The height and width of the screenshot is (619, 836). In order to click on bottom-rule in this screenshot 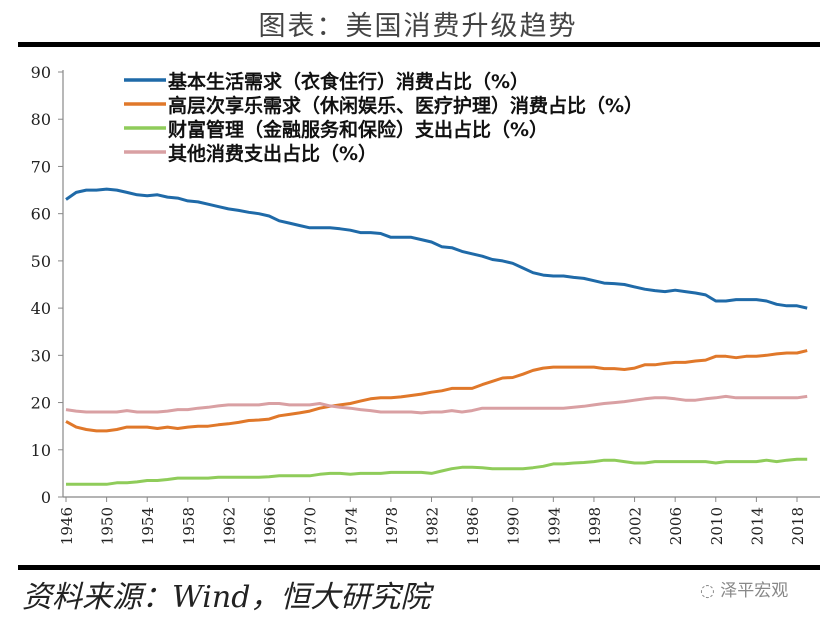, I will do `click(419, 567)`.